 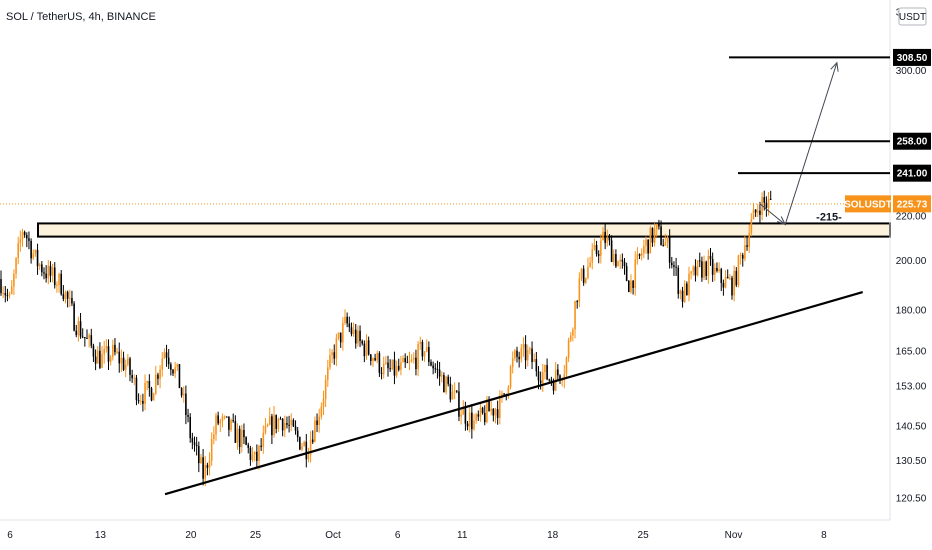 I want to click on x-tick-label: Oct, so click(x=333, y=535).